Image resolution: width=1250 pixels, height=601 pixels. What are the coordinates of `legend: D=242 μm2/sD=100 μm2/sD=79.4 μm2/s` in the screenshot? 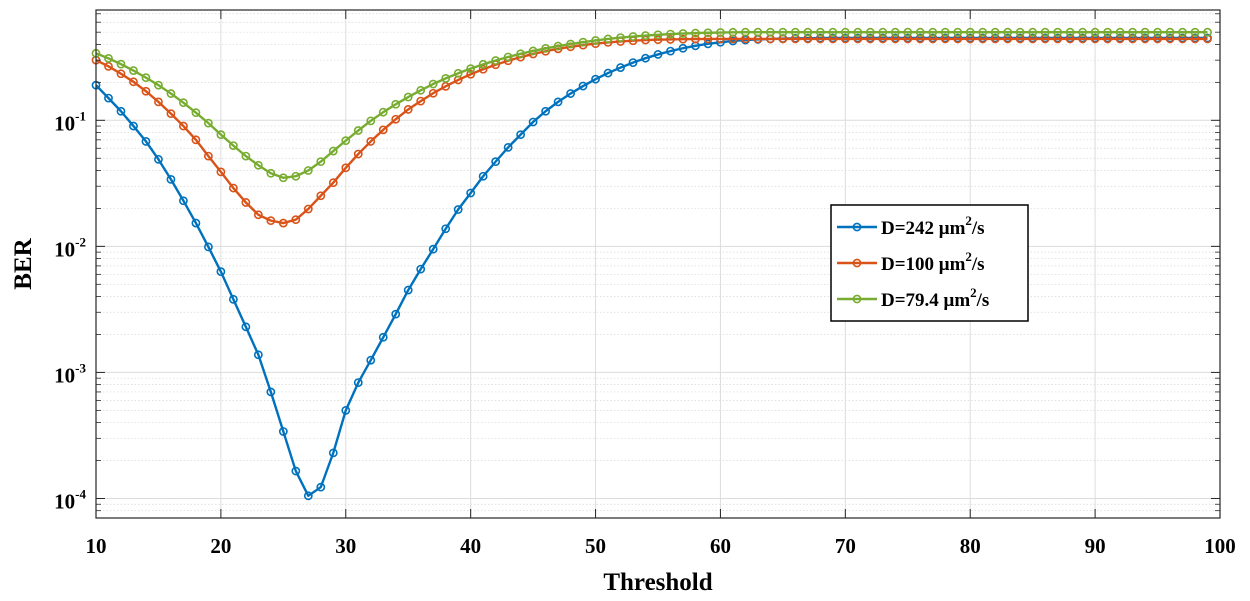 It's located at (929, 263).